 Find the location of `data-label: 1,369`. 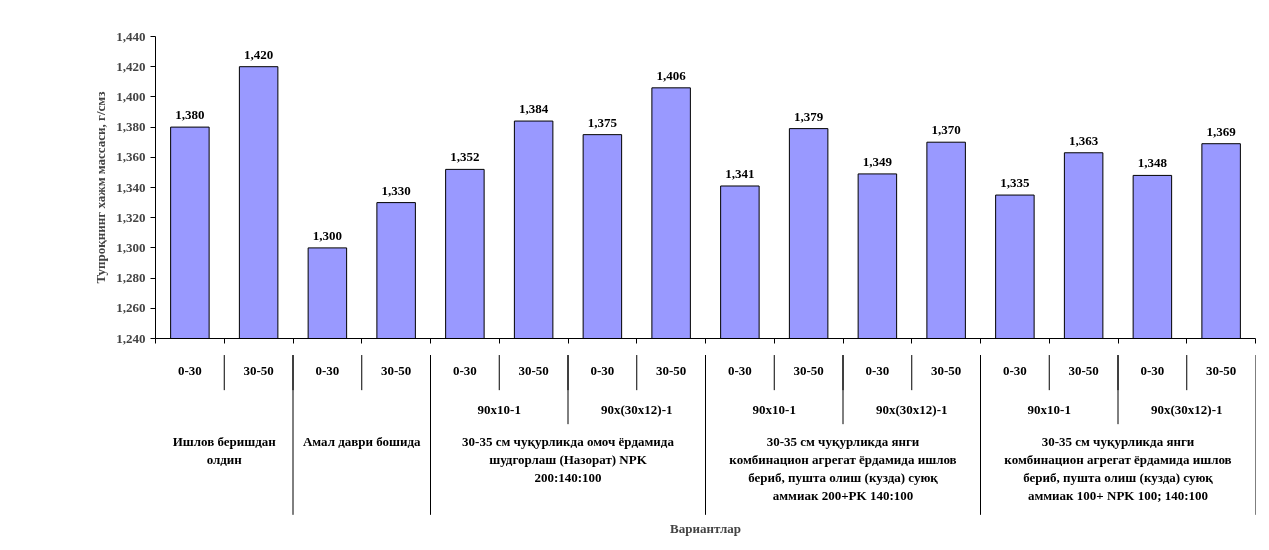

data-label: 1,369 is located at coordinates (1221, 131).